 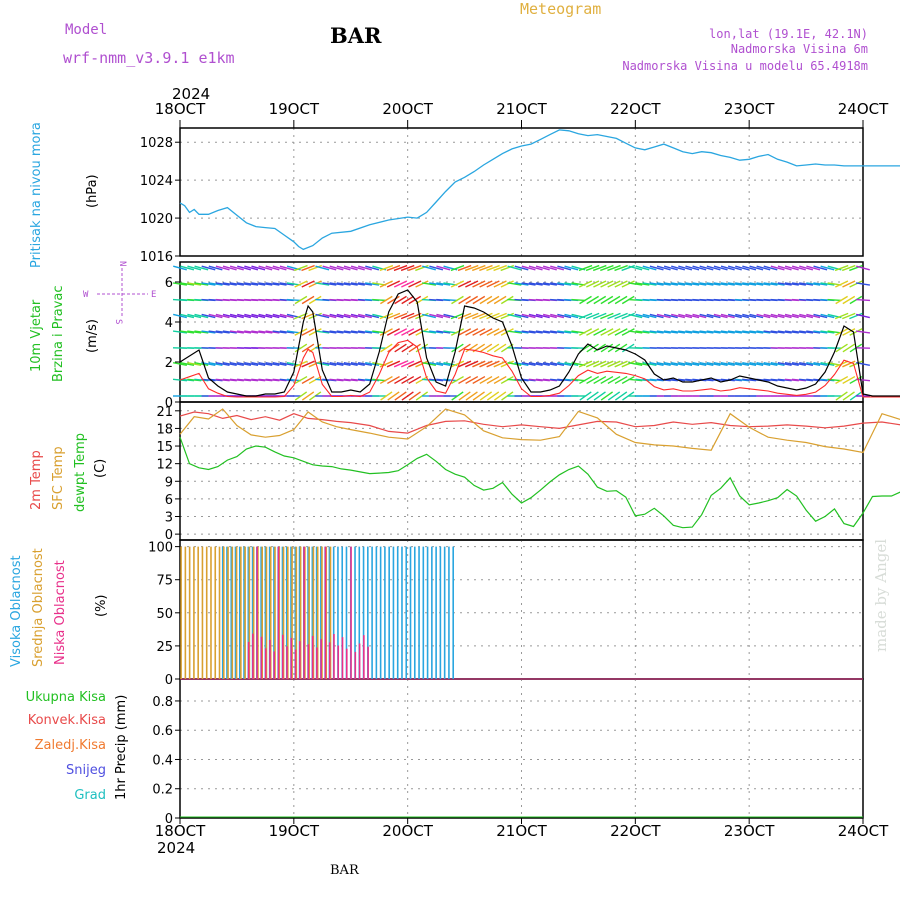 I want to click on date-label-top: 19OCT, so click(x=294, y=109).